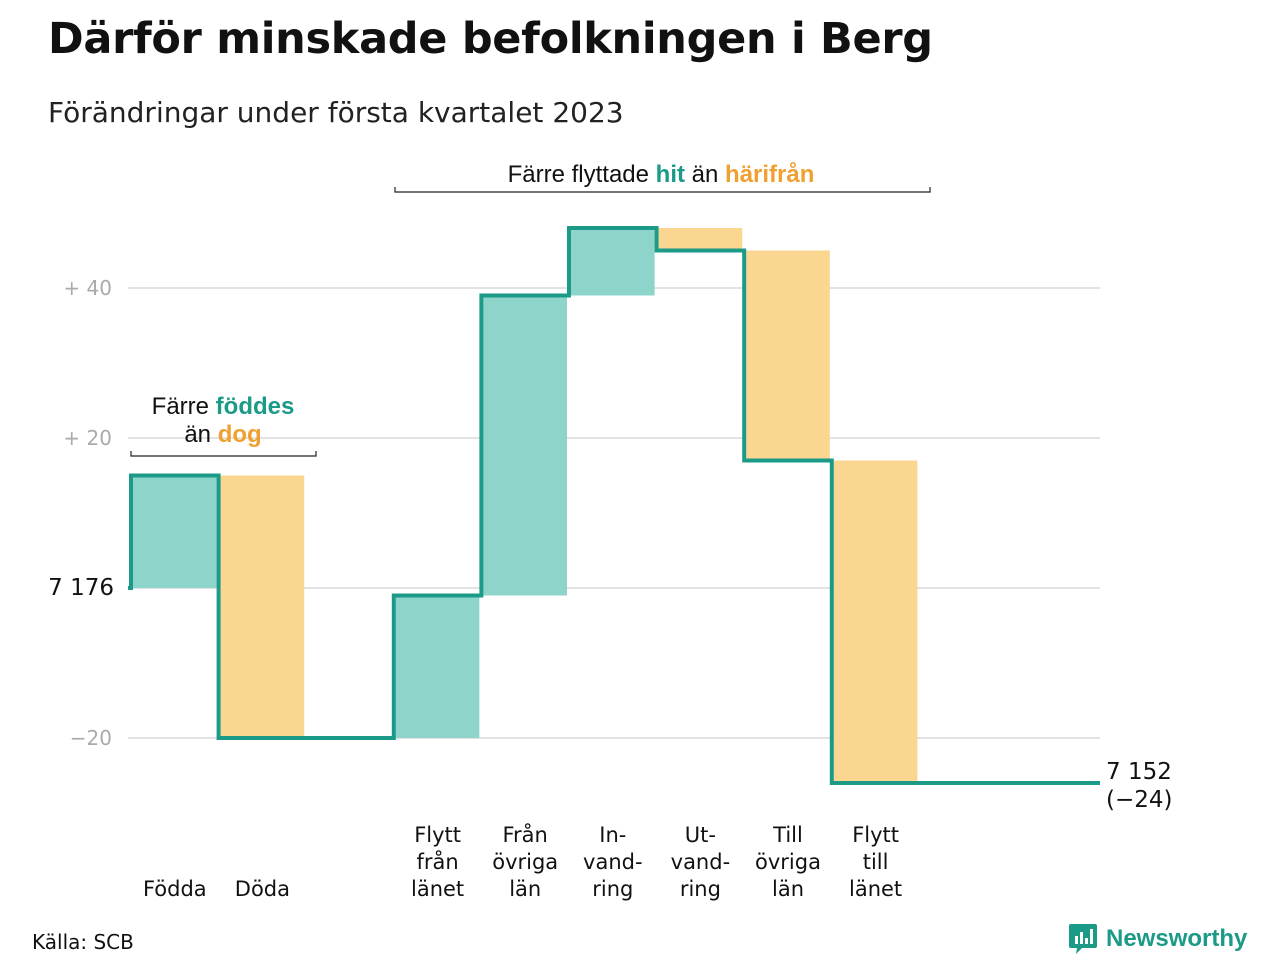 This screenshot has width=1280, height=960. Describe the element at coordinates (700, 239) in the screenshot. I see `bar-utvandring` at that location.